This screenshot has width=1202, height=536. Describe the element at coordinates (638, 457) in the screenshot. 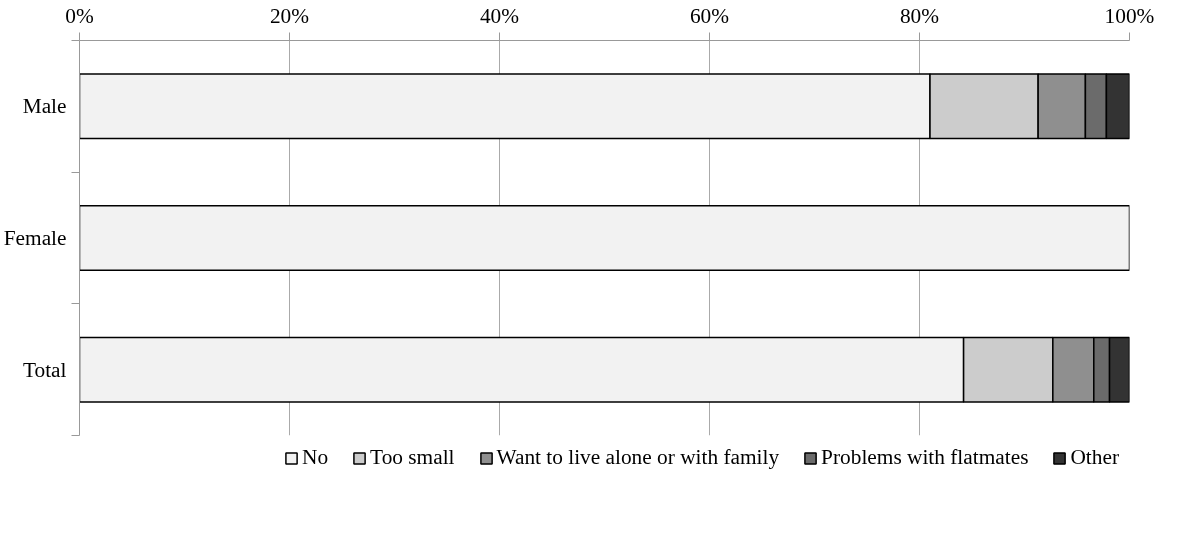

I see `legend-label: Want to live alone or with family` at that location.